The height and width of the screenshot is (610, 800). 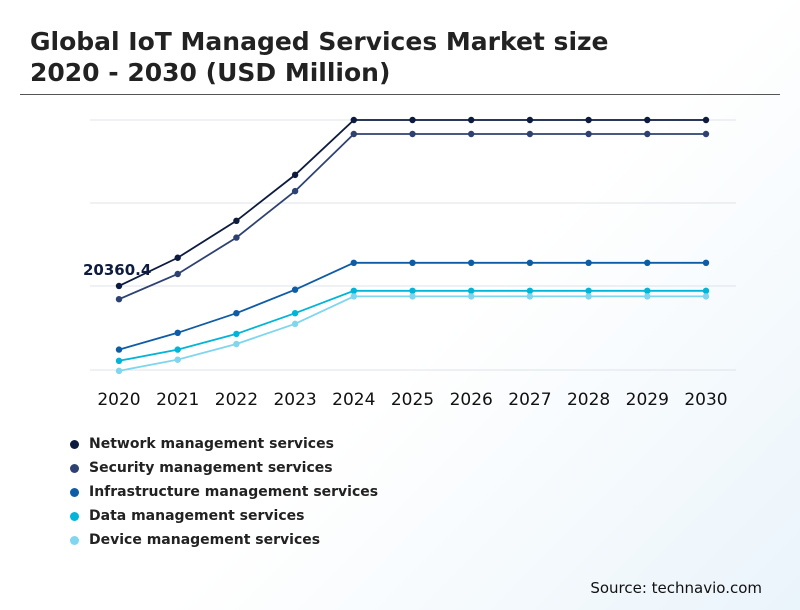 I want to click on legend-label: Device management services, so click(x=205, y=540).